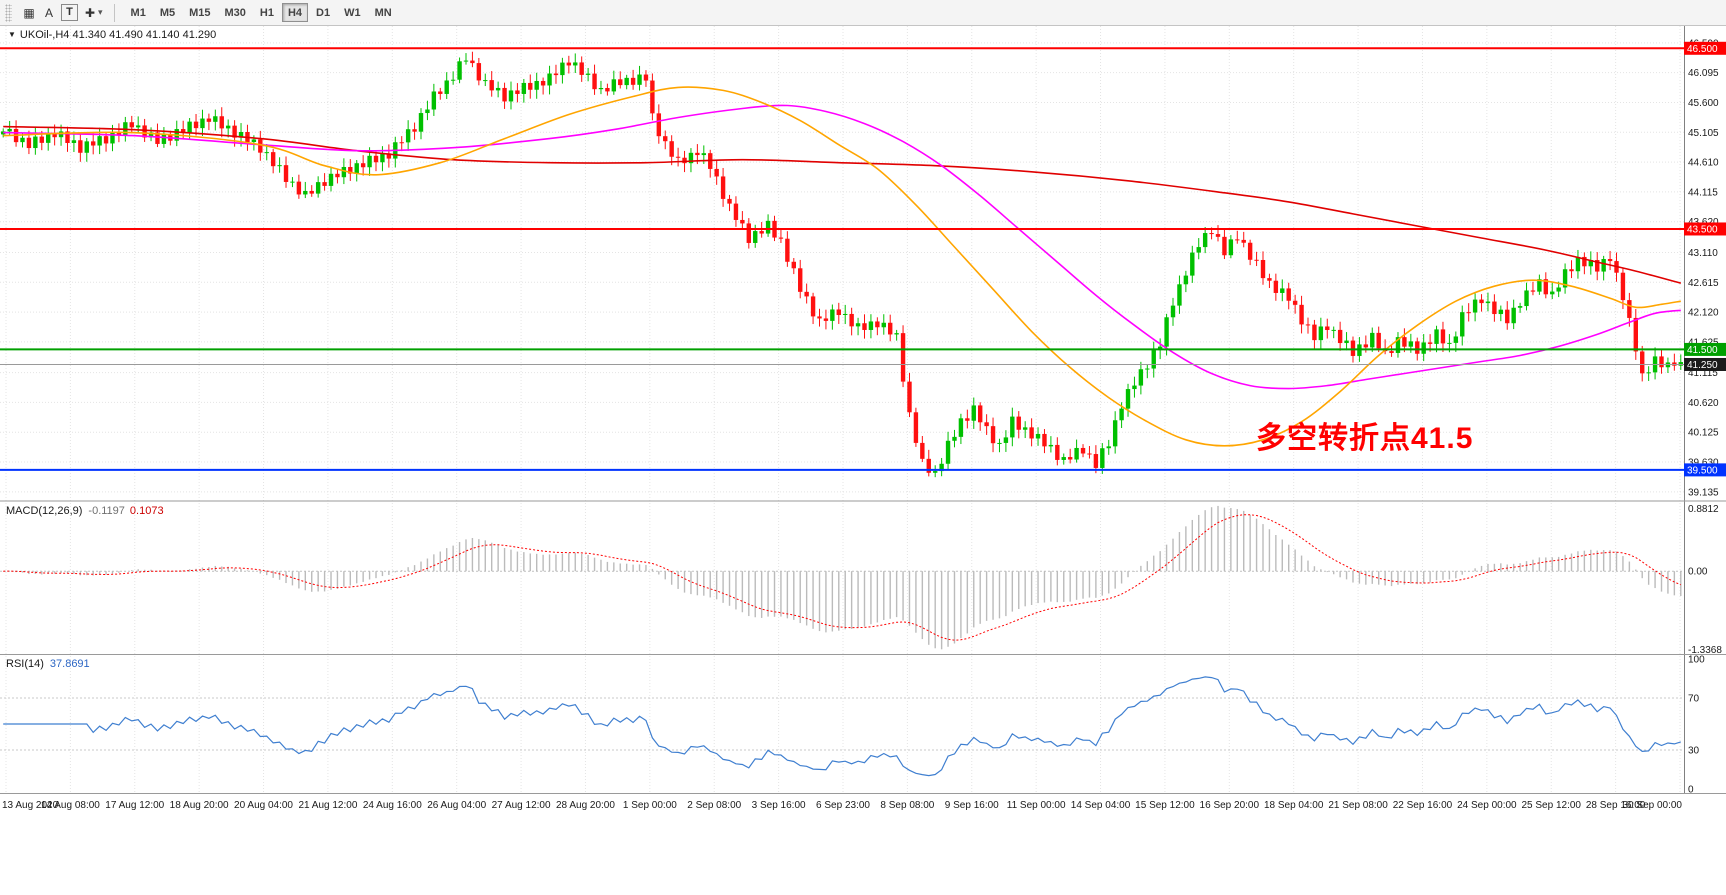  I want to click on svg-text: 44.115, so click(1703, 192).